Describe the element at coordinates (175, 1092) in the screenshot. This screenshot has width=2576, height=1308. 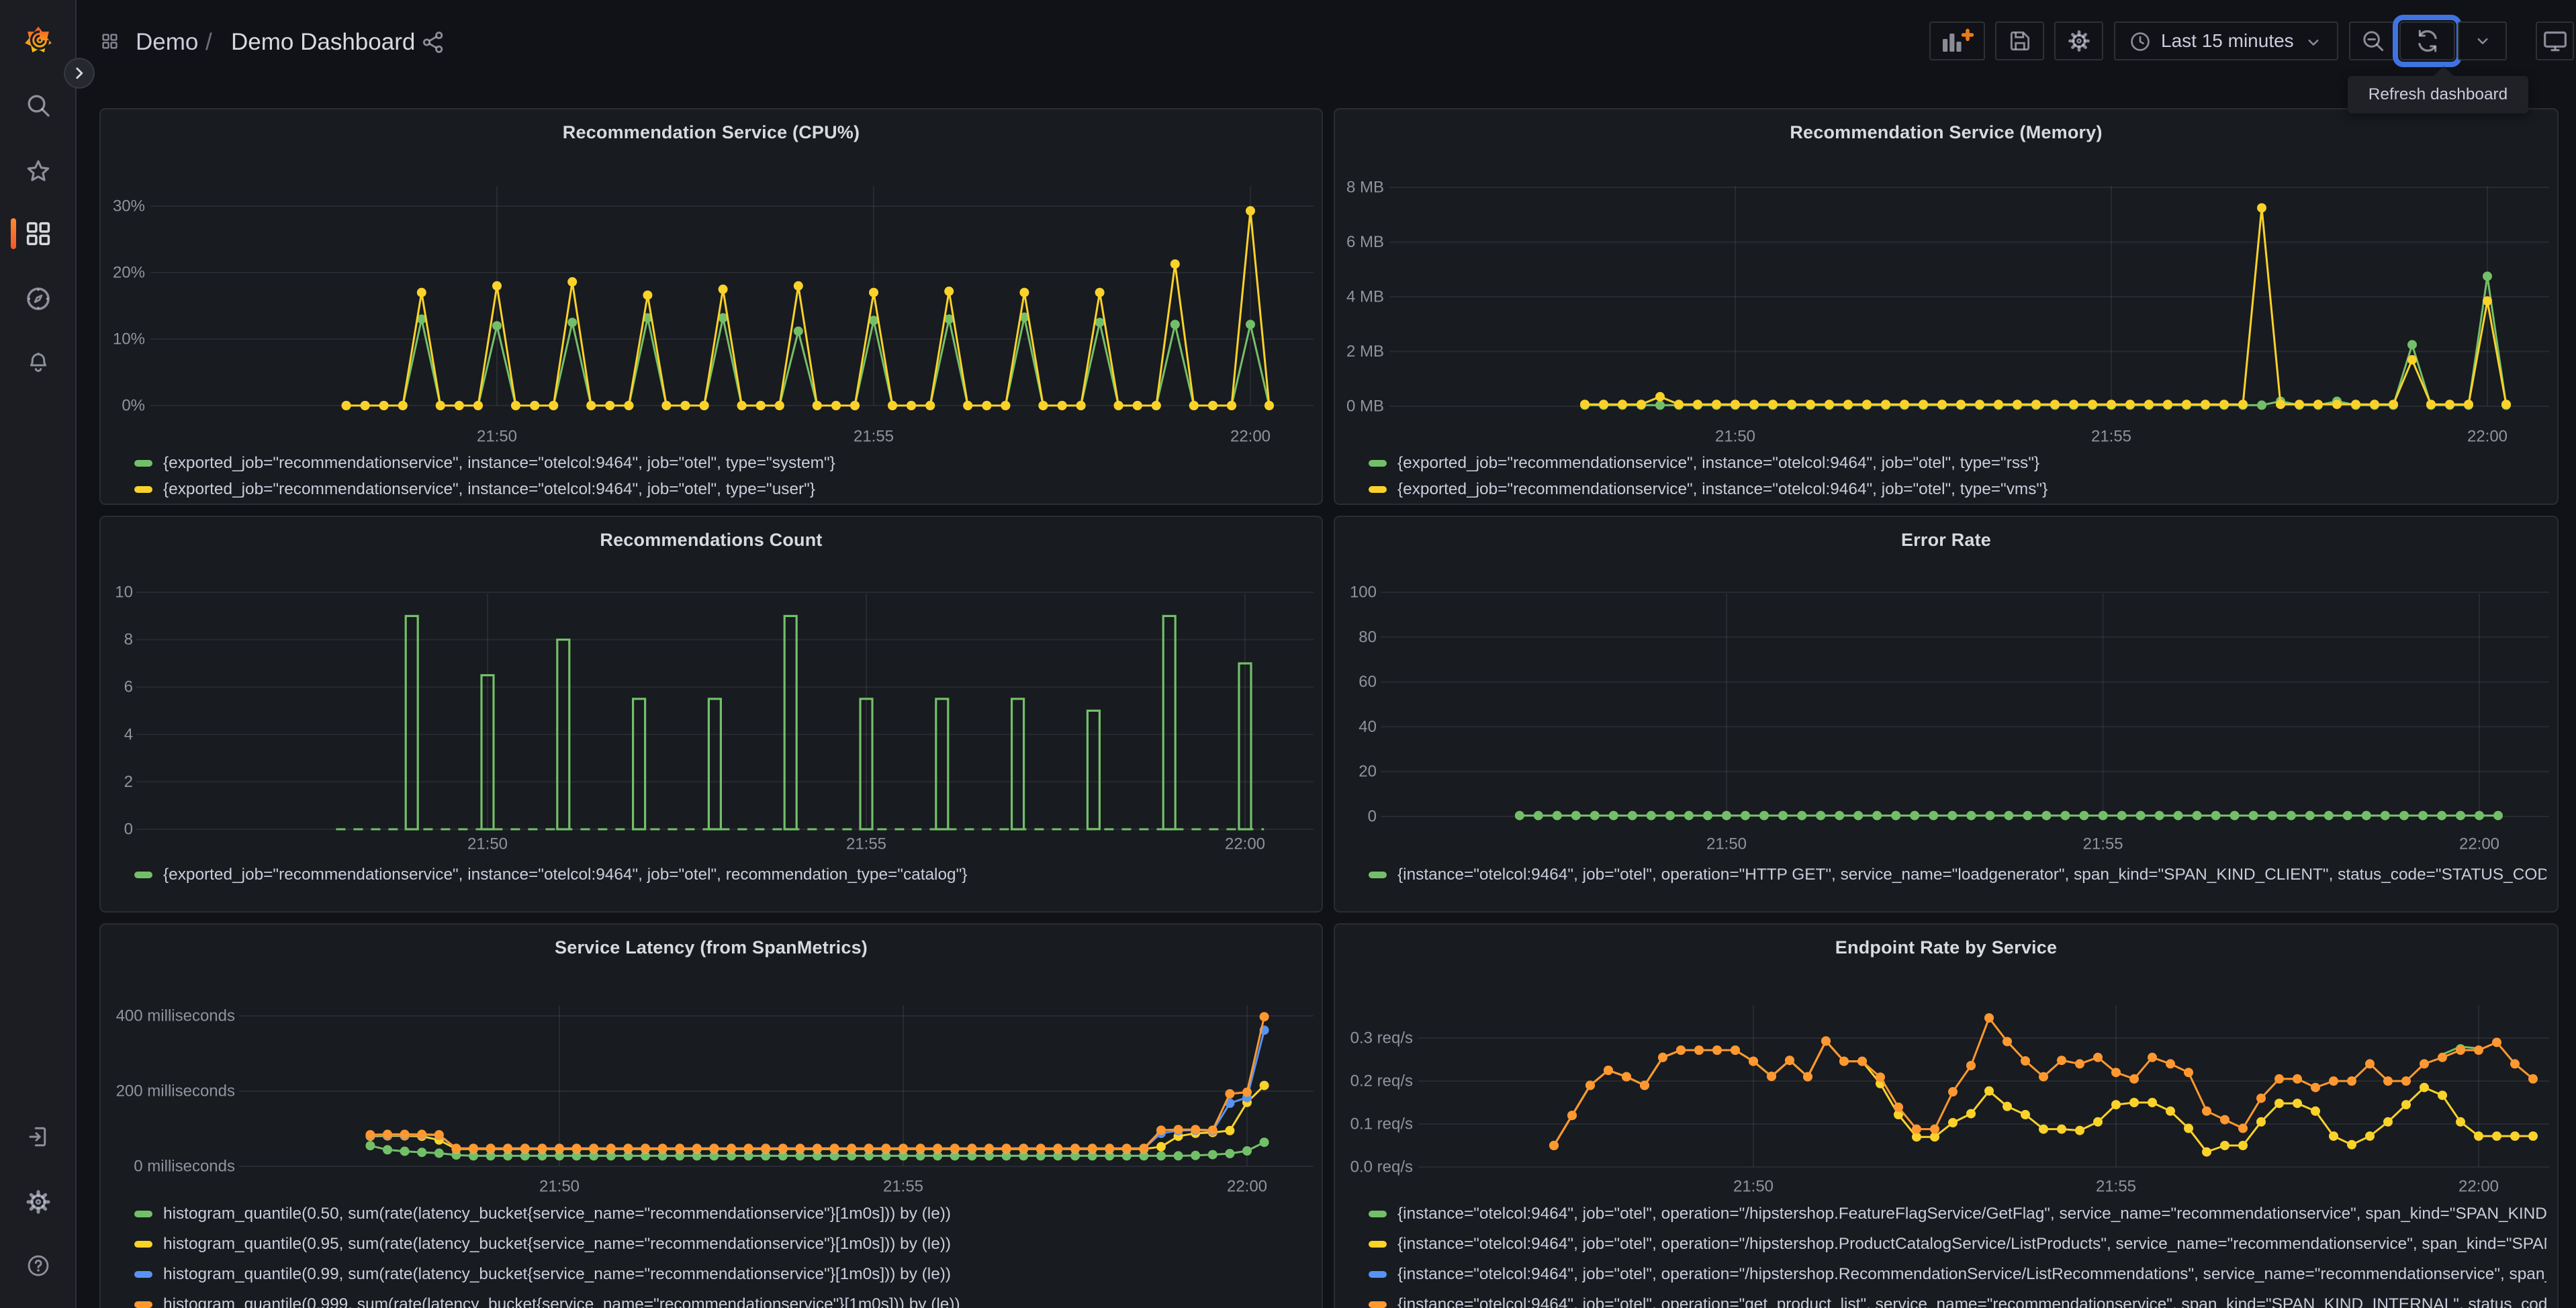
I see `svg-text: 200 milliseconds` at that location.